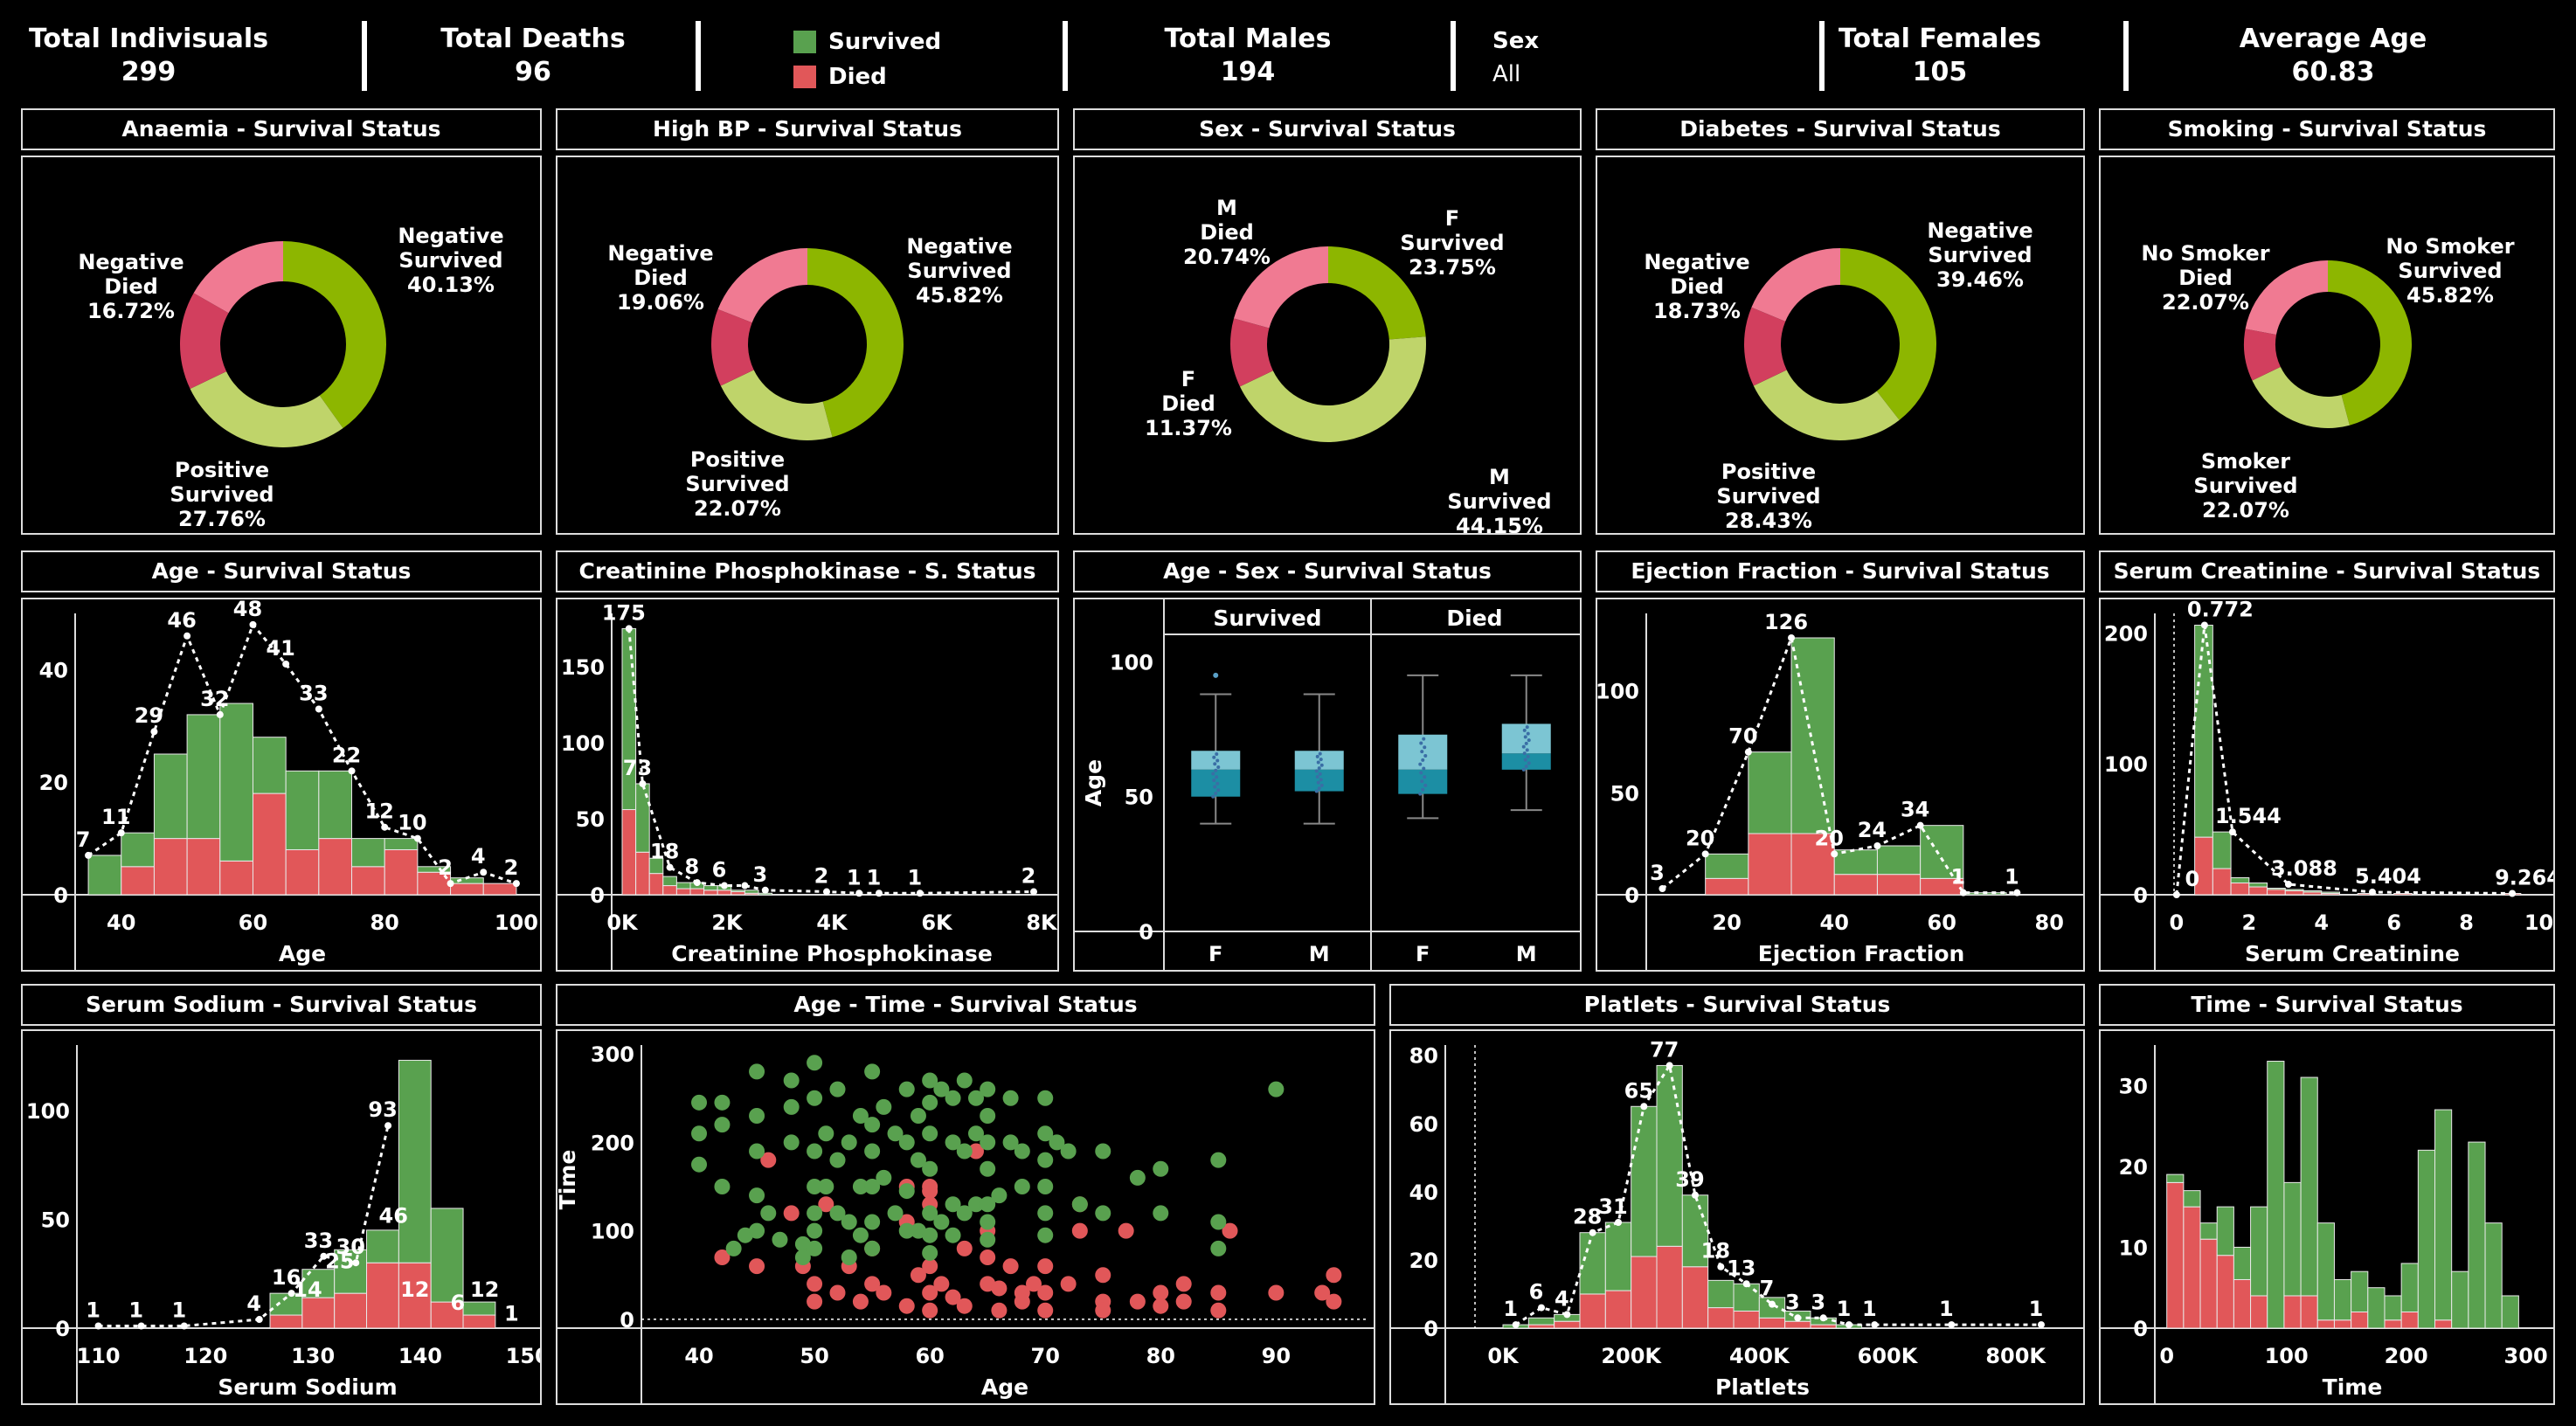 The width and height of the screenshot is (2576, 1426). What do you see at coordinates (2526, 1356) in the screenshot?
I see `x-tick-label: 300` at bounding box center [2526, 1356].